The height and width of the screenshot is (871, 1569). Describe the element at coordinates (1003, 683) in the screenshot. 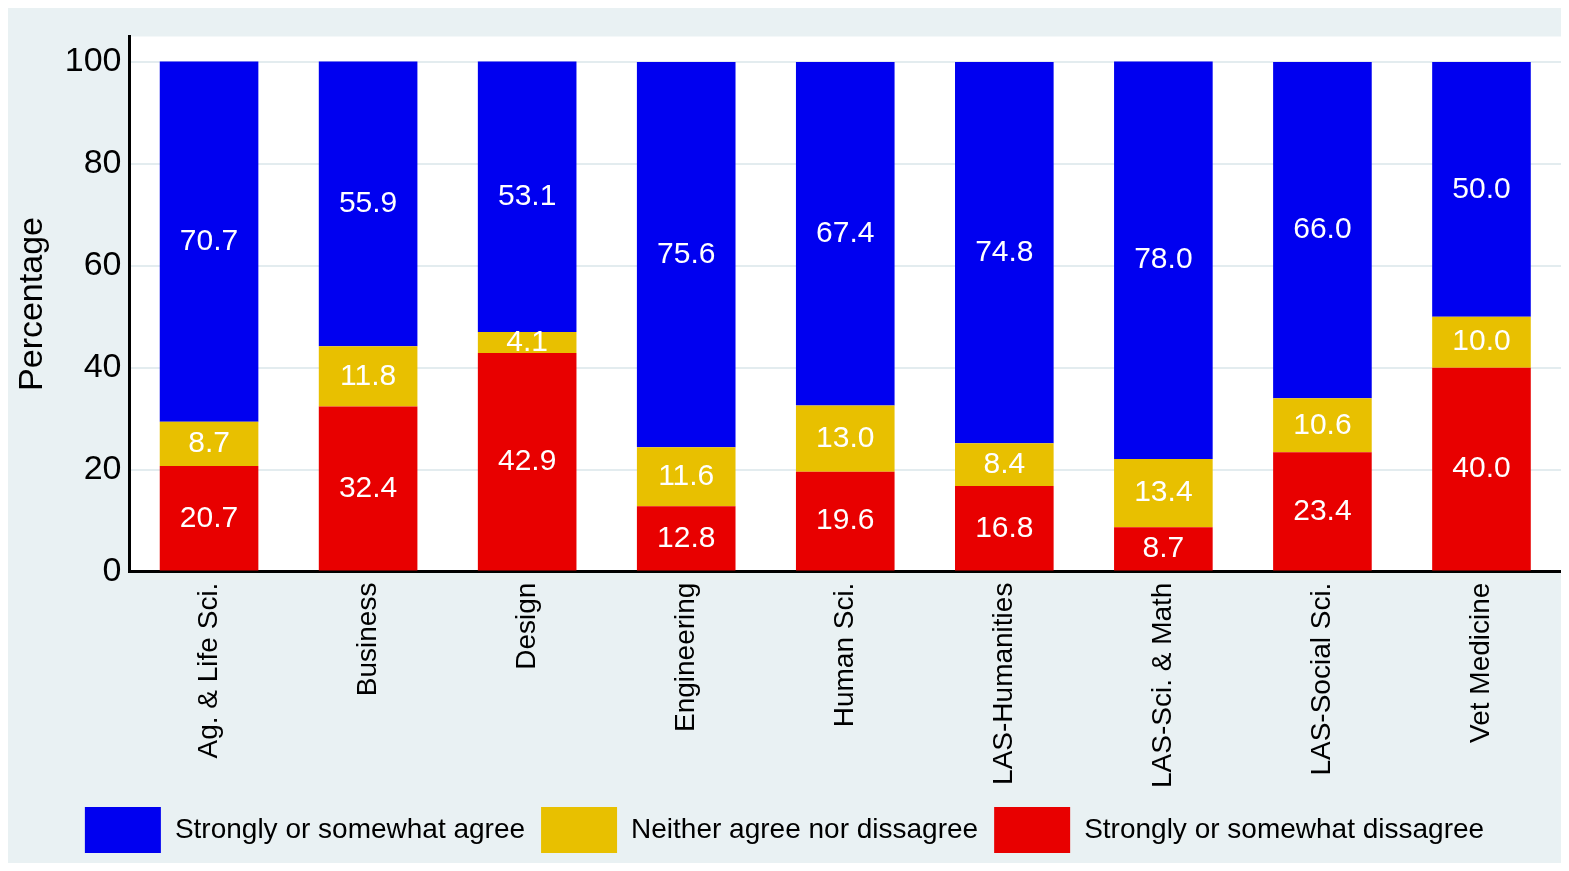

I see `x-tick-label: LAS-Humanities` at that location.